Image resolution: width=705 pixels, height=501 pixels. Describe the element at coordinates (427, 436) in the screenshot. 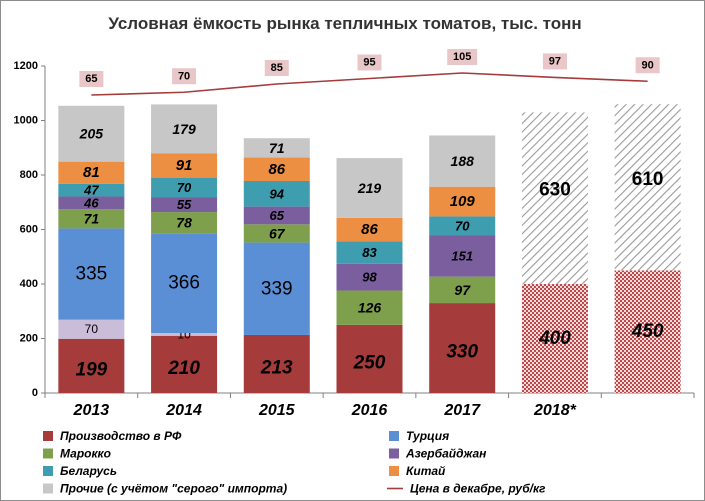

I see `legend-label: Турция` at that location.